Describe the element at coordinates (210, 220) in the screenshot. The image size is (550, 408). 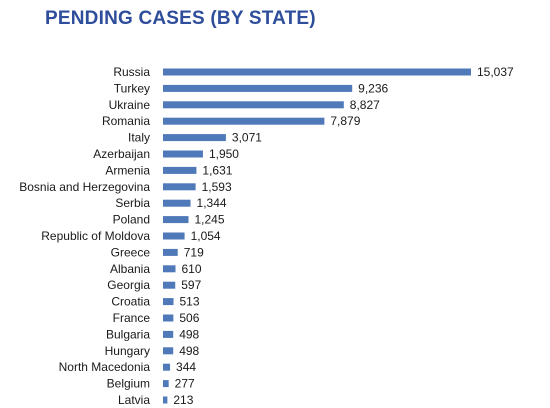
I see `value-label: 1,245` at that location.